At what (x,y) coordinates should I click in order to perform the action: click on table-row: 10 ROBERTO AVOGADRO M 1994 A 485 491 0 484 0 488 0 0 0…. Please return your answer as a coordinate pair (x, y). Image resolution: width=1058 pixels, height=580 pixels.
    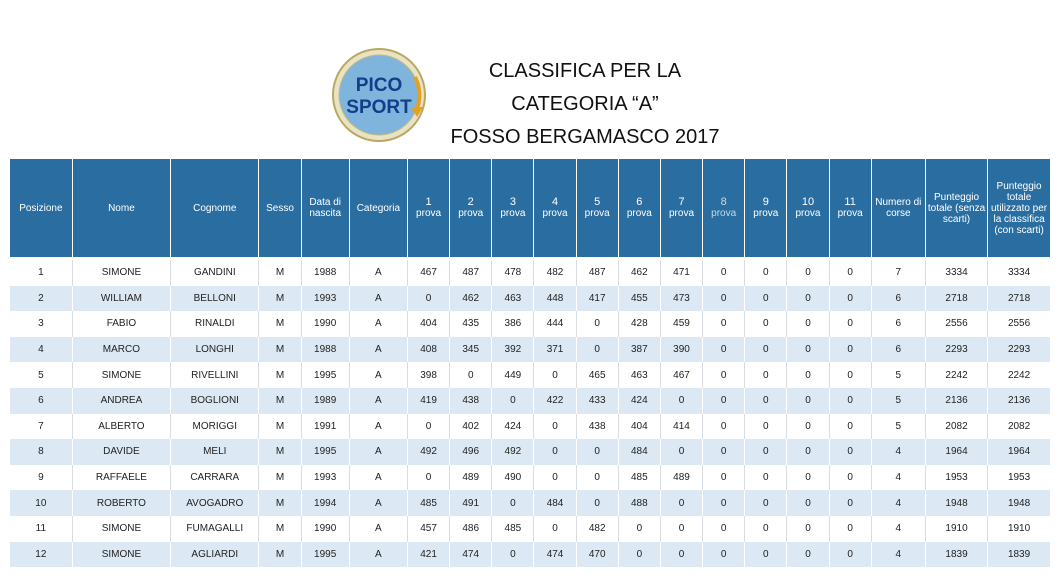
    Looking at the image, I should click on (530, 503).